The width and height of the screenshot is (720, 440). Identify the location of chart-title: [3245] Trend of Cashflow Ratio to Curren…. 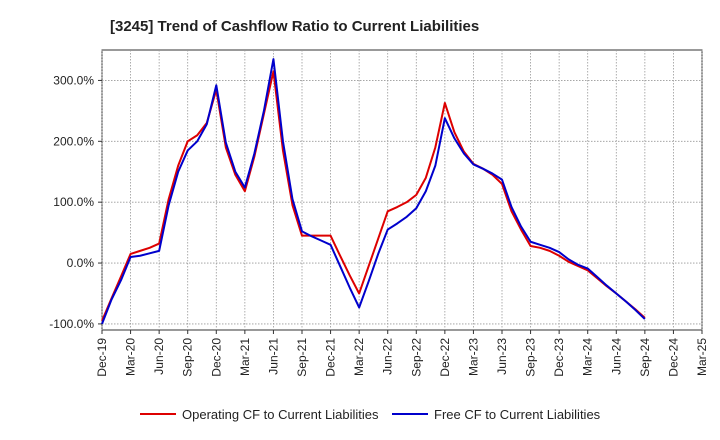
(294, 26).